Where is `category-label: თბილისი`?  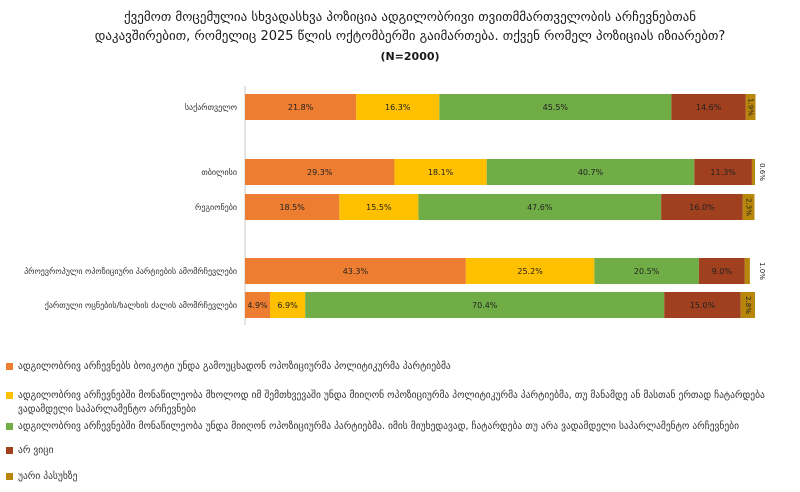
category-label: თბილისი is located at coordinates (219, 172).